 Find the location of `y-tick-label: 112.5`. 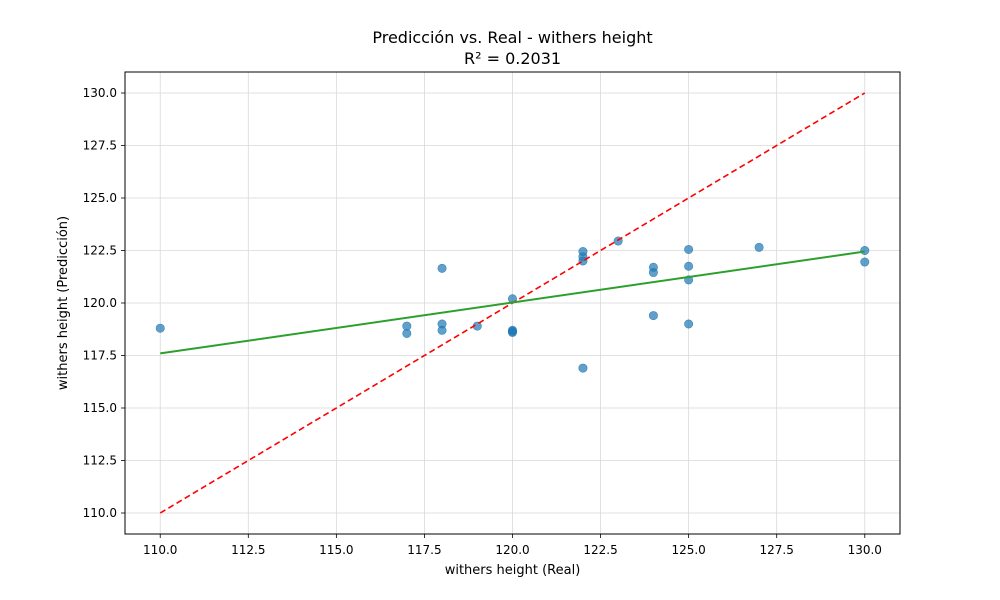

y-tick-label: 112.5 is located at coordinates (100, 461).